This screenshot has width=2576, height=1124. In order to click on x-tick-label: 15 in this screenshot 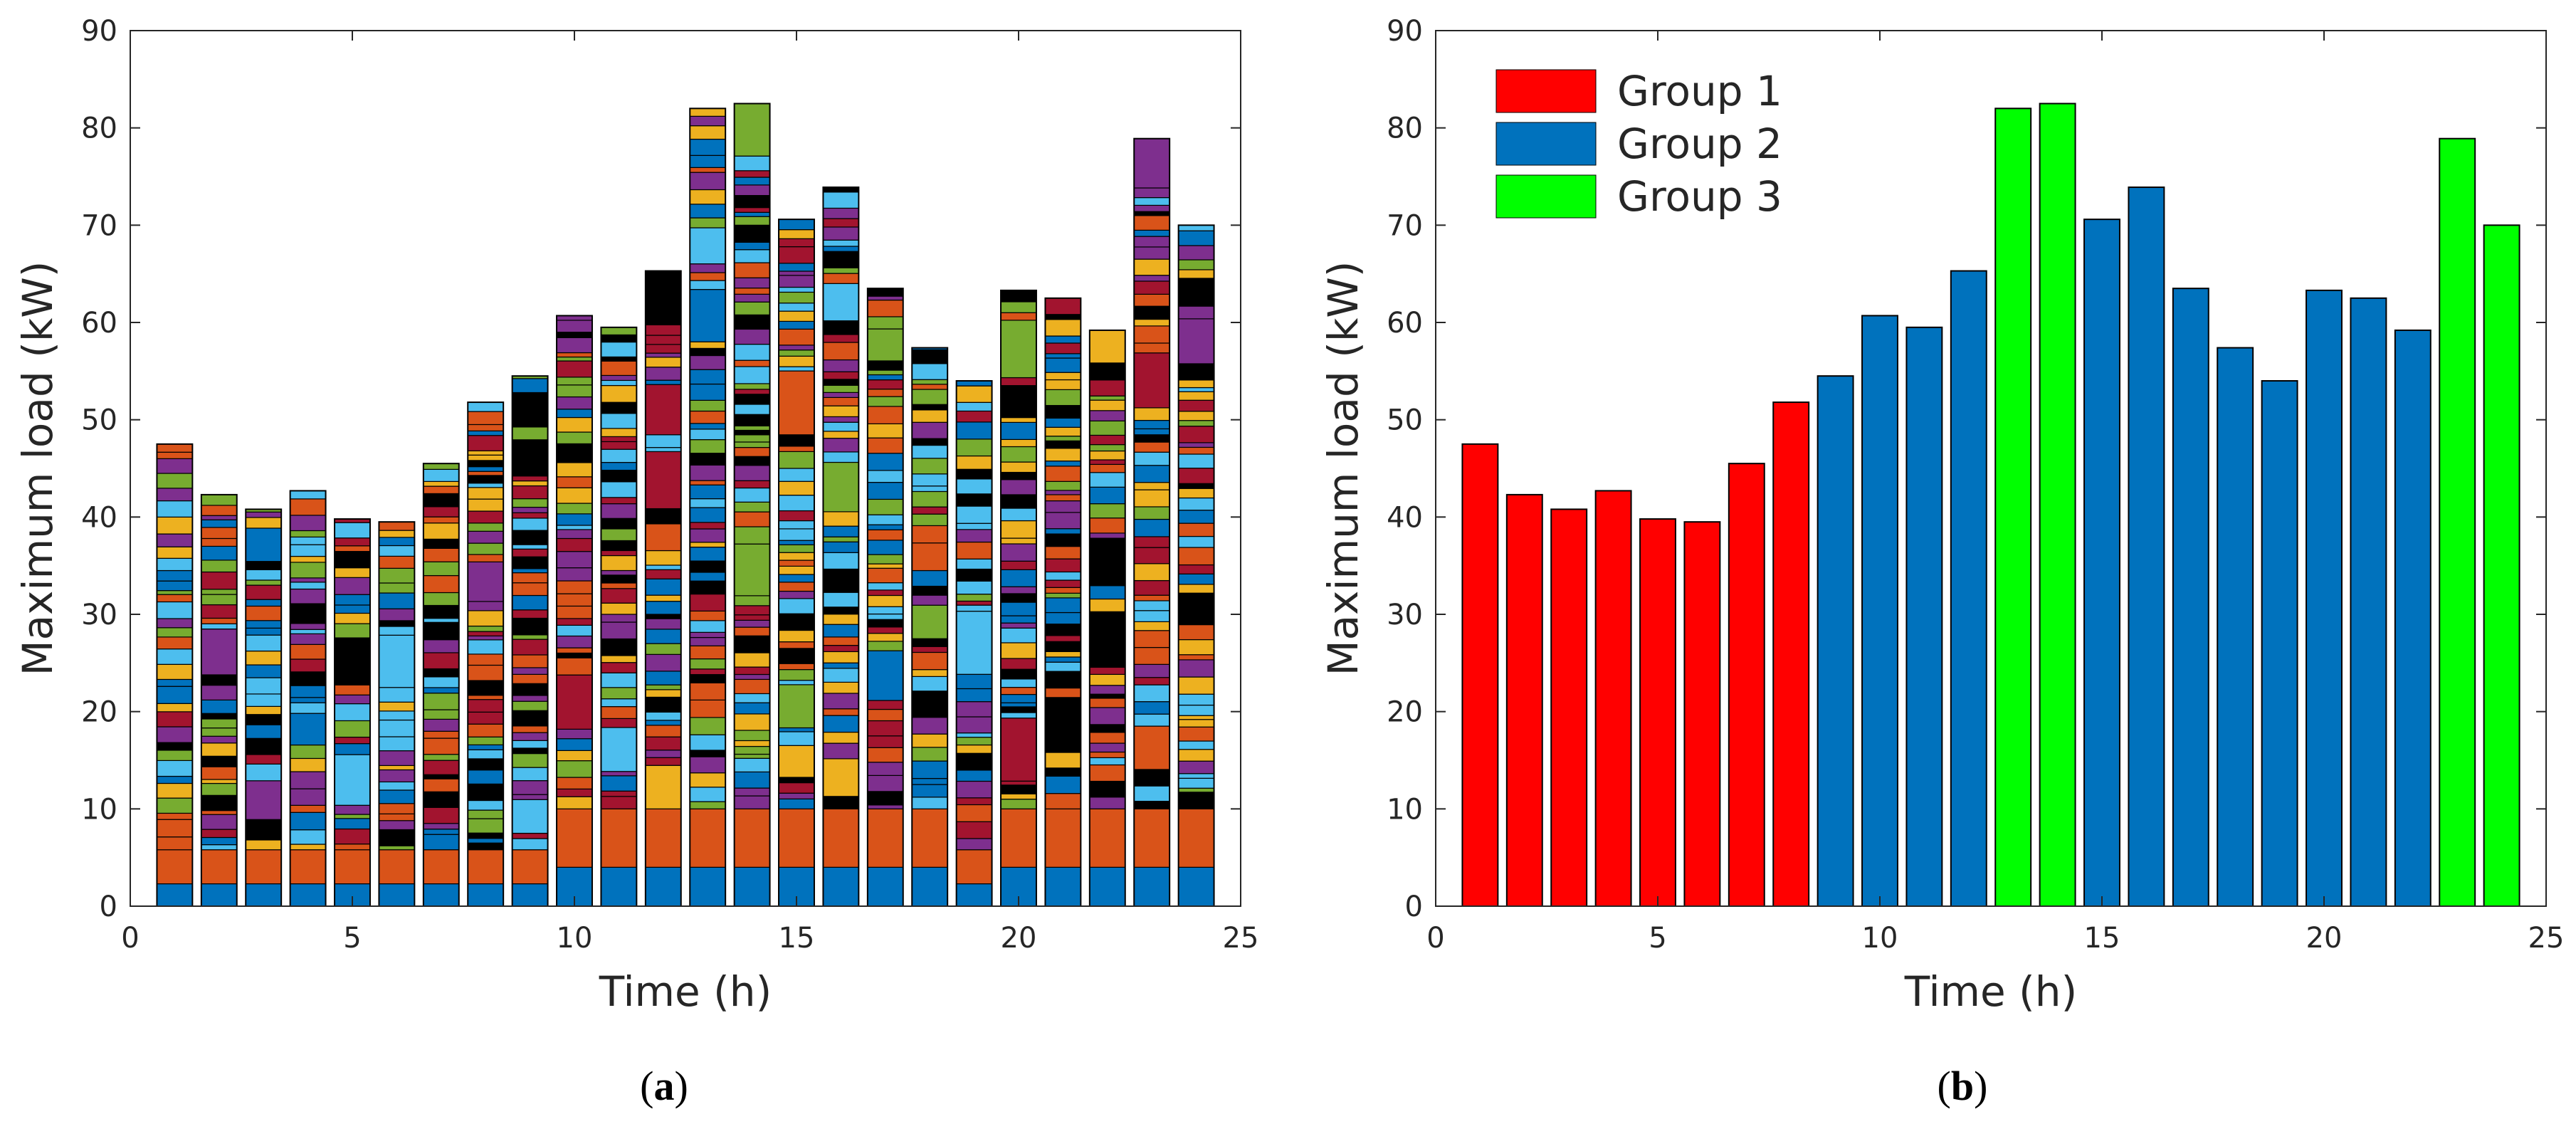, I will do `click(2102, 938)`.